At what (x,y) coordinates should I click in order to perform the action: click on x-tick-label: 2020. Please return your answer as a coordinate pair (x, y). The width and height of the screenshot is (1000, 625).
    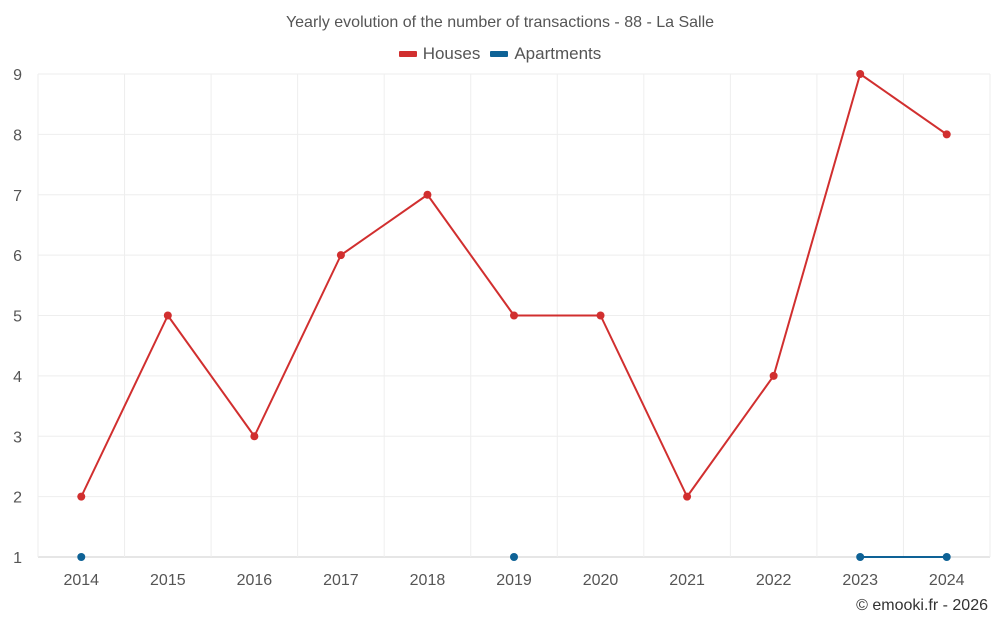
    Looking at the image, I should click on (601, 580).